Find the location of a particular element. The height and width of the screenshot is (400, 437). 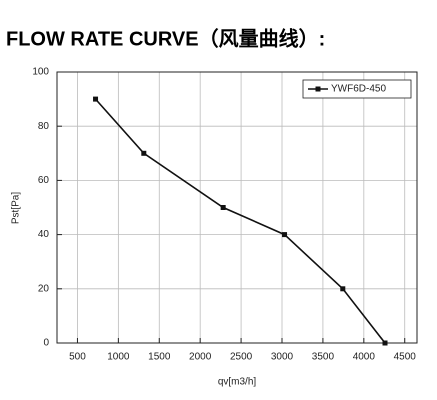

x-tick-label: 3000 is located at coordinates (282, 357).